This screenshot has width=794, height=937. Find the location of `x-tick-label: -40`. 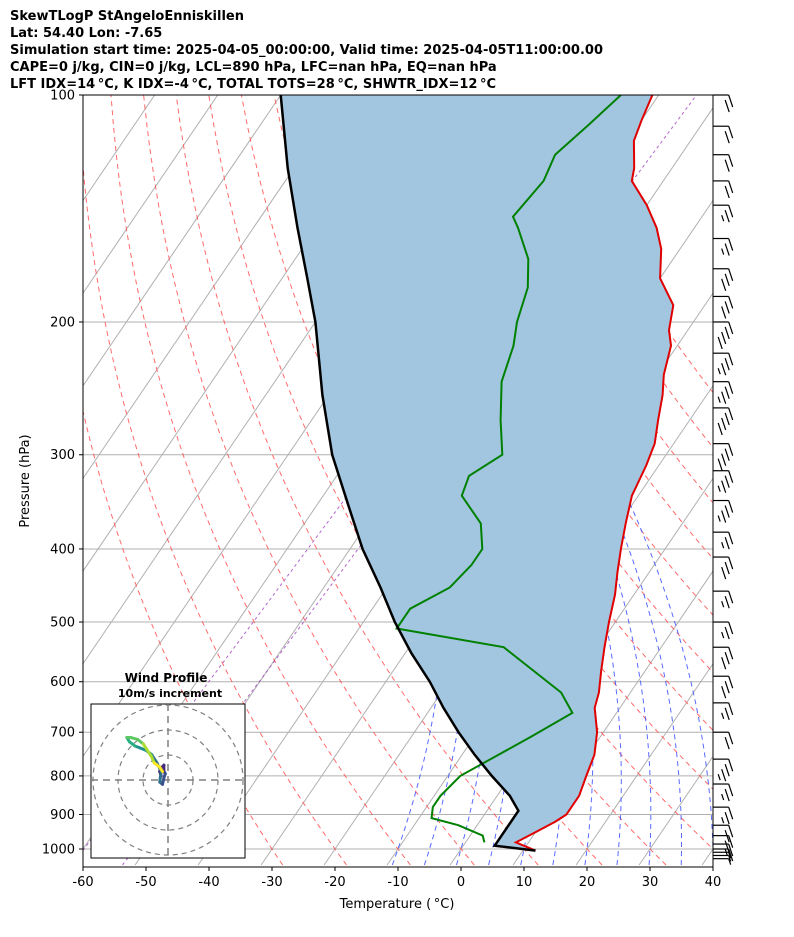

x-tick-label: -40 is located at coordinates (208, 882).